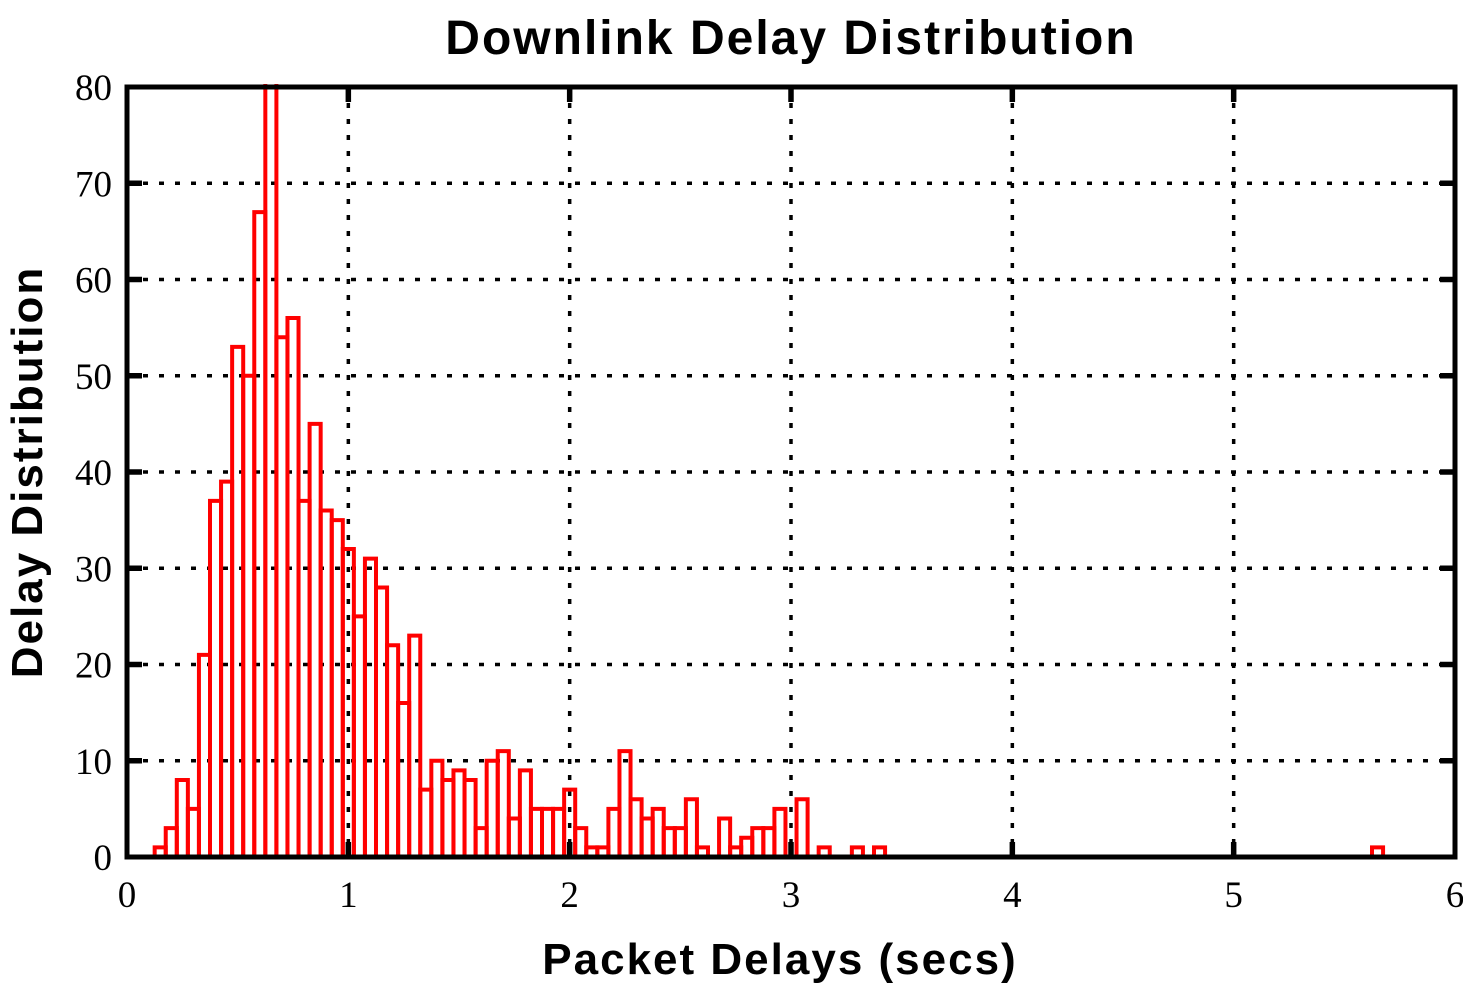 This screenshot has height=988, width=1463. What do you see at coordinates (93, 569) in the screenshot?
I see `y-tick-label: 30` at bounding box center [93, 569].